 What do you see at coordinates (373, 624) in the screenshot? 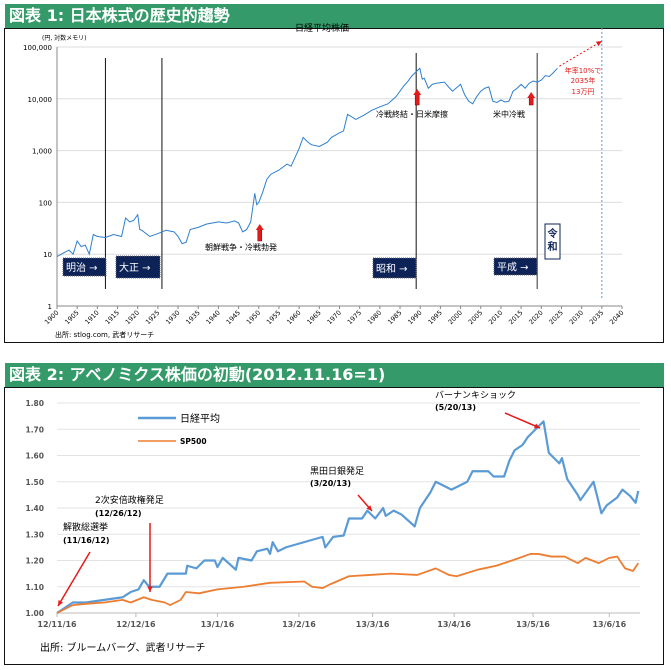
I see `x-tick-label: 13/3/16` at bounding box center [373, 624].